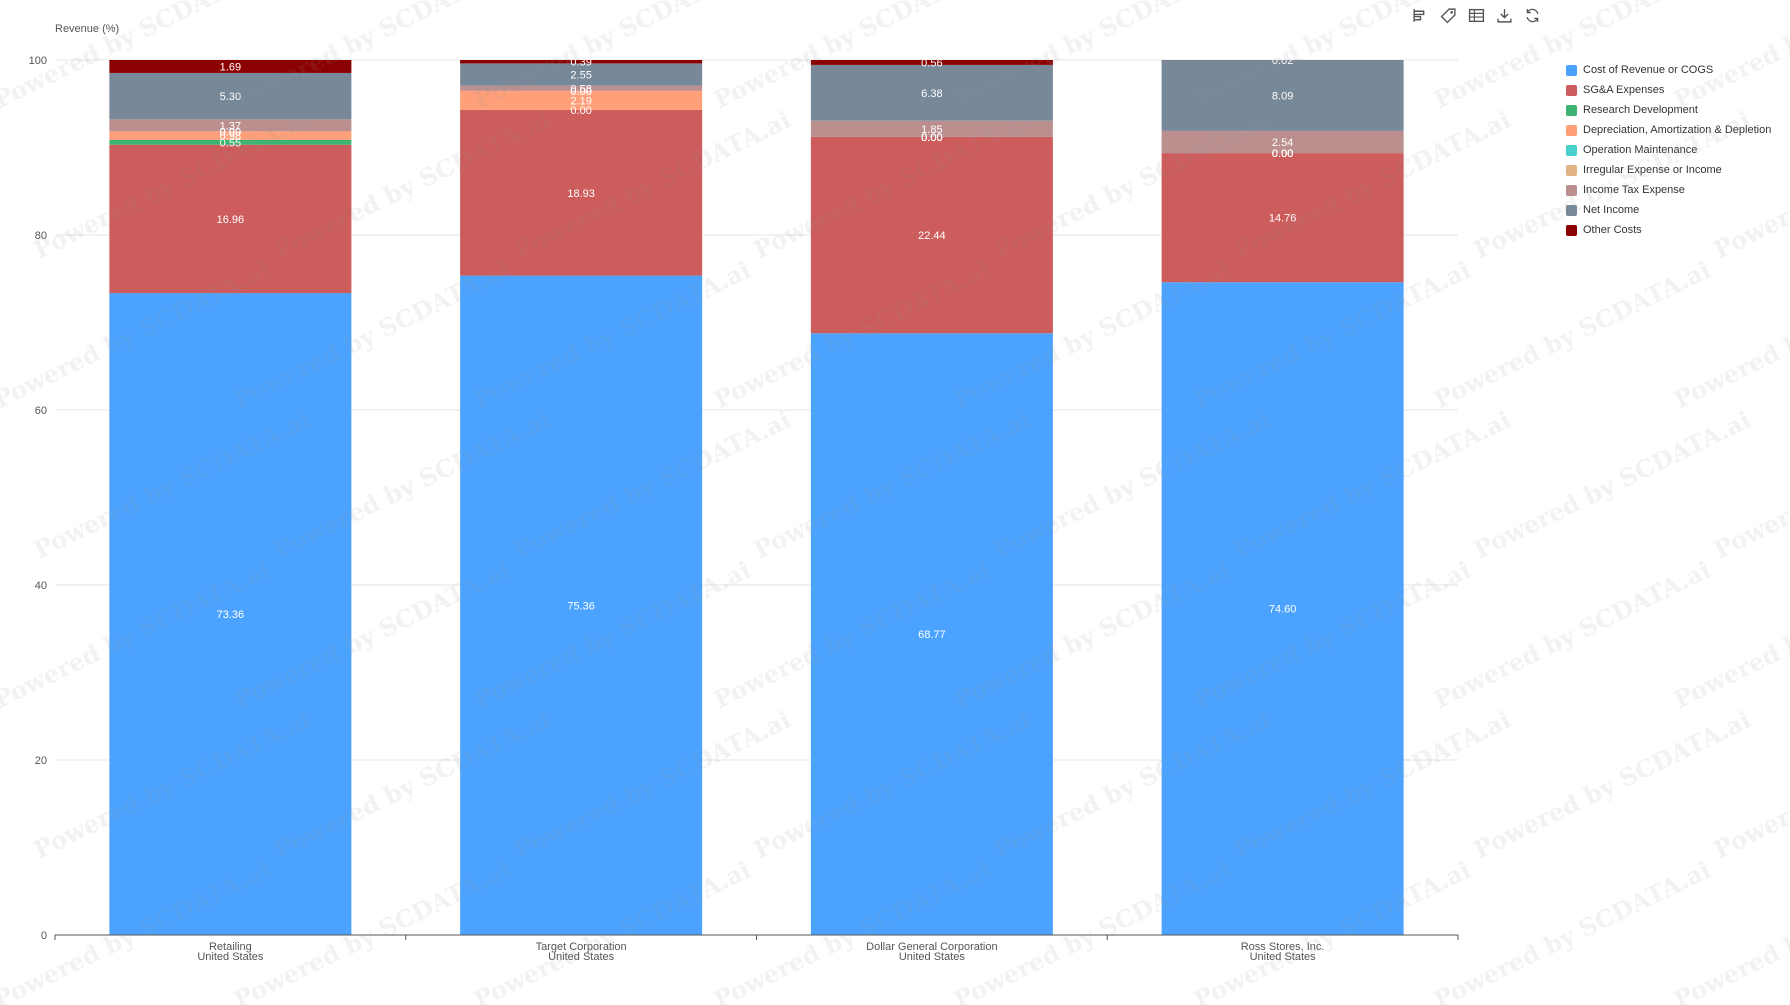 This screenshot has height=1005, width=1790. Describe the element at coordinates (1677, 130) in the screenshot. I see `legend-label: Depreciation, Amortization & Depletion` at that location.